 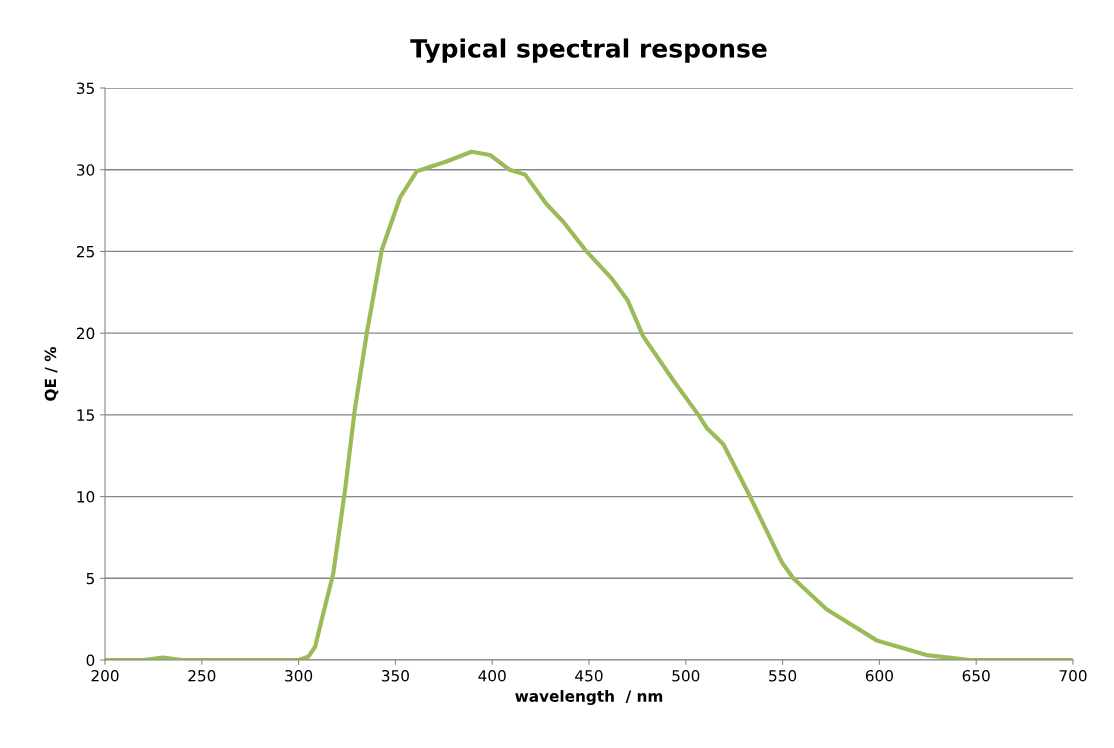 What do you see at coordinates (879, 675) in the screenshot?
I see `x-tick-label: 600` at bounding box center [879, 675].